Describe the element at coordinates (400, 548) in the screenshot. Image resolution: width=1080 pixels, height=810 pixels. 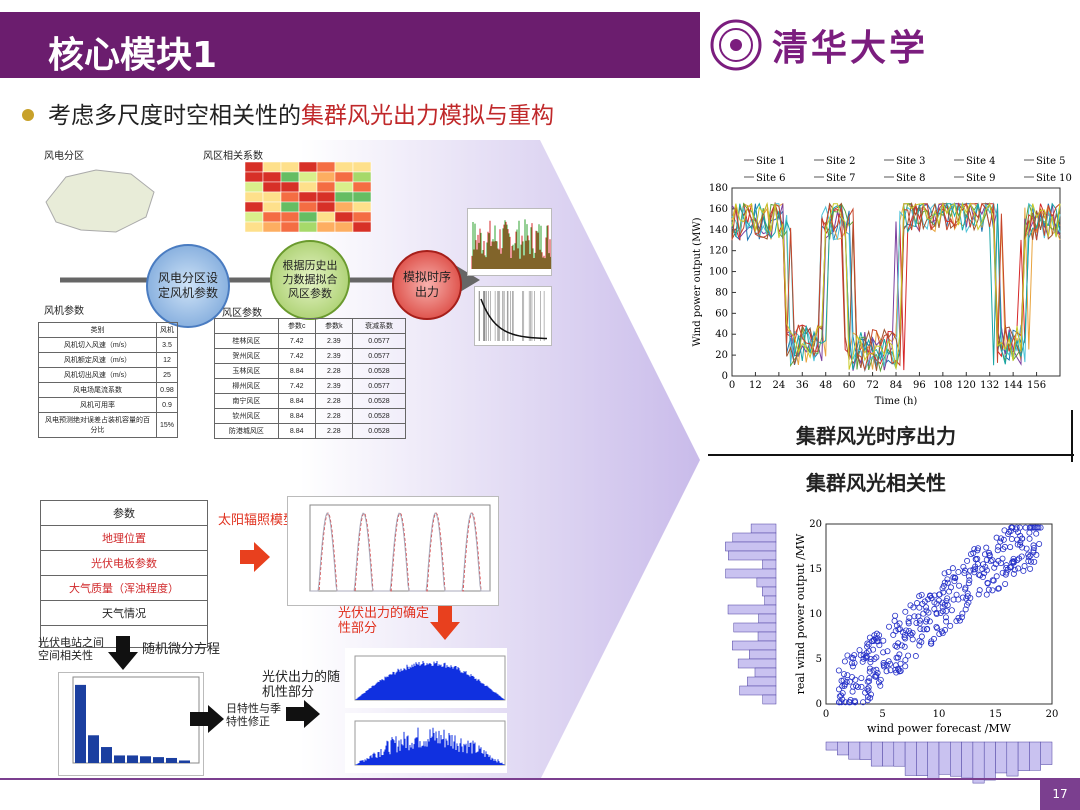
I see `irr-frame` at that location.